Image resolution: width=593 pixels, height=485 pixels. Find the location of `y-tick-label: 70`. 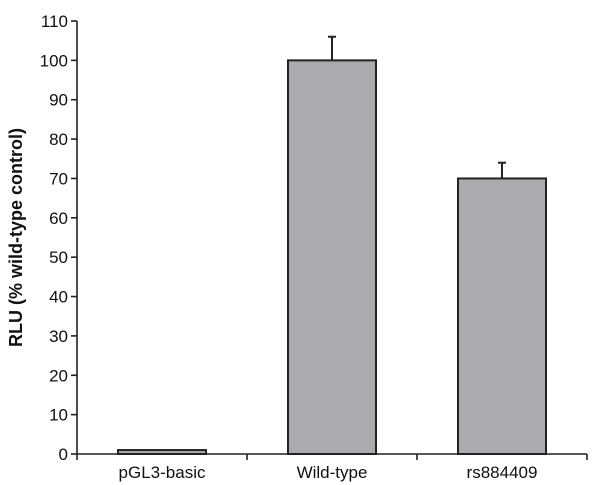

y-tick-label: 70 is located at coordinates (58, 178).